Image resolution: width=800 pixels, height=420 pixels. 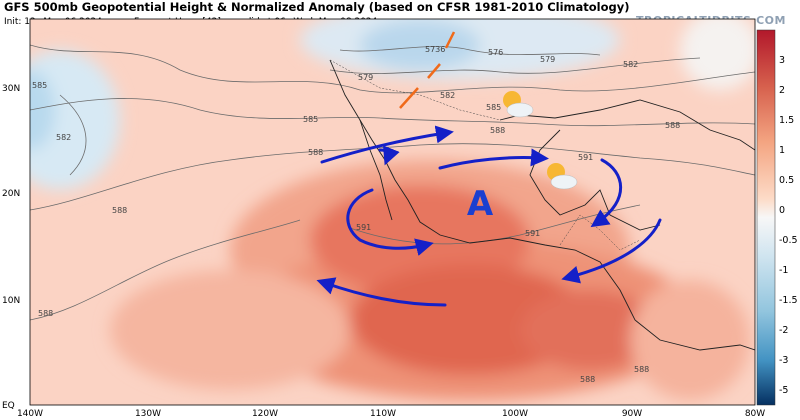 I want to click on colorbar-label: 3, so click(x=782, y=60).